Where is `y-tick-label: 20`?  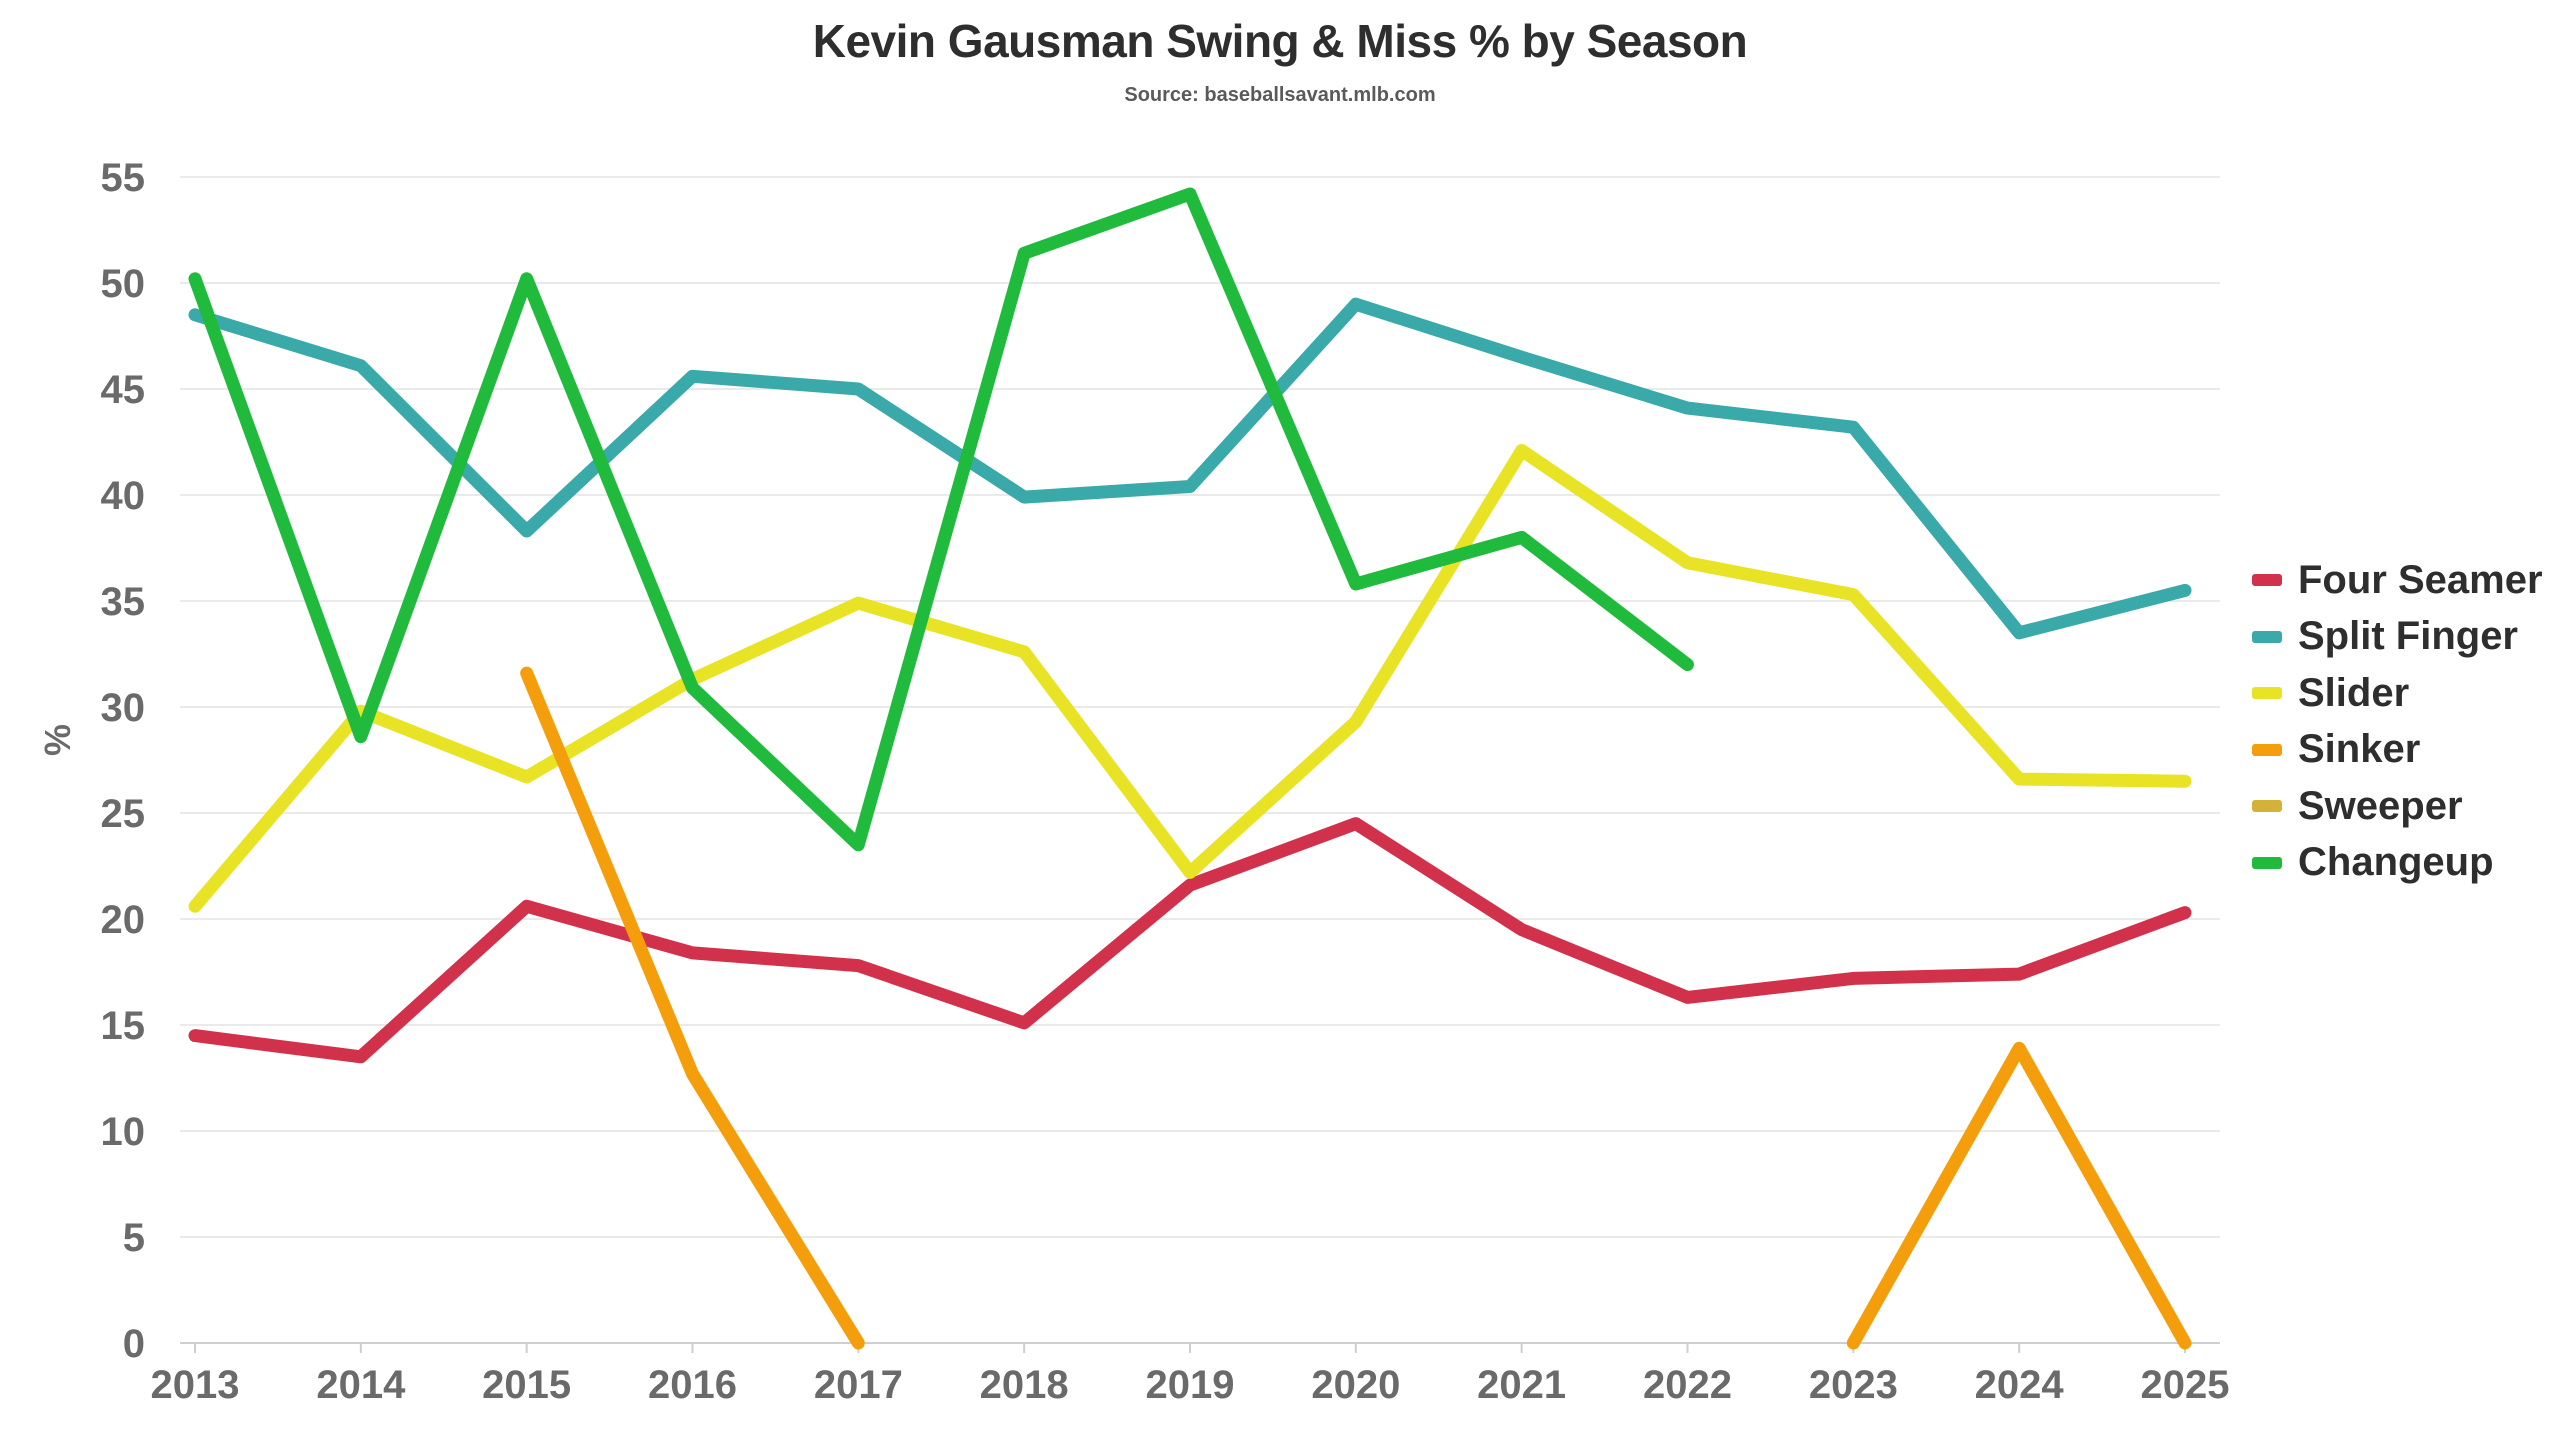
y-tick-label: 20 is located at coordinates (123, 920).